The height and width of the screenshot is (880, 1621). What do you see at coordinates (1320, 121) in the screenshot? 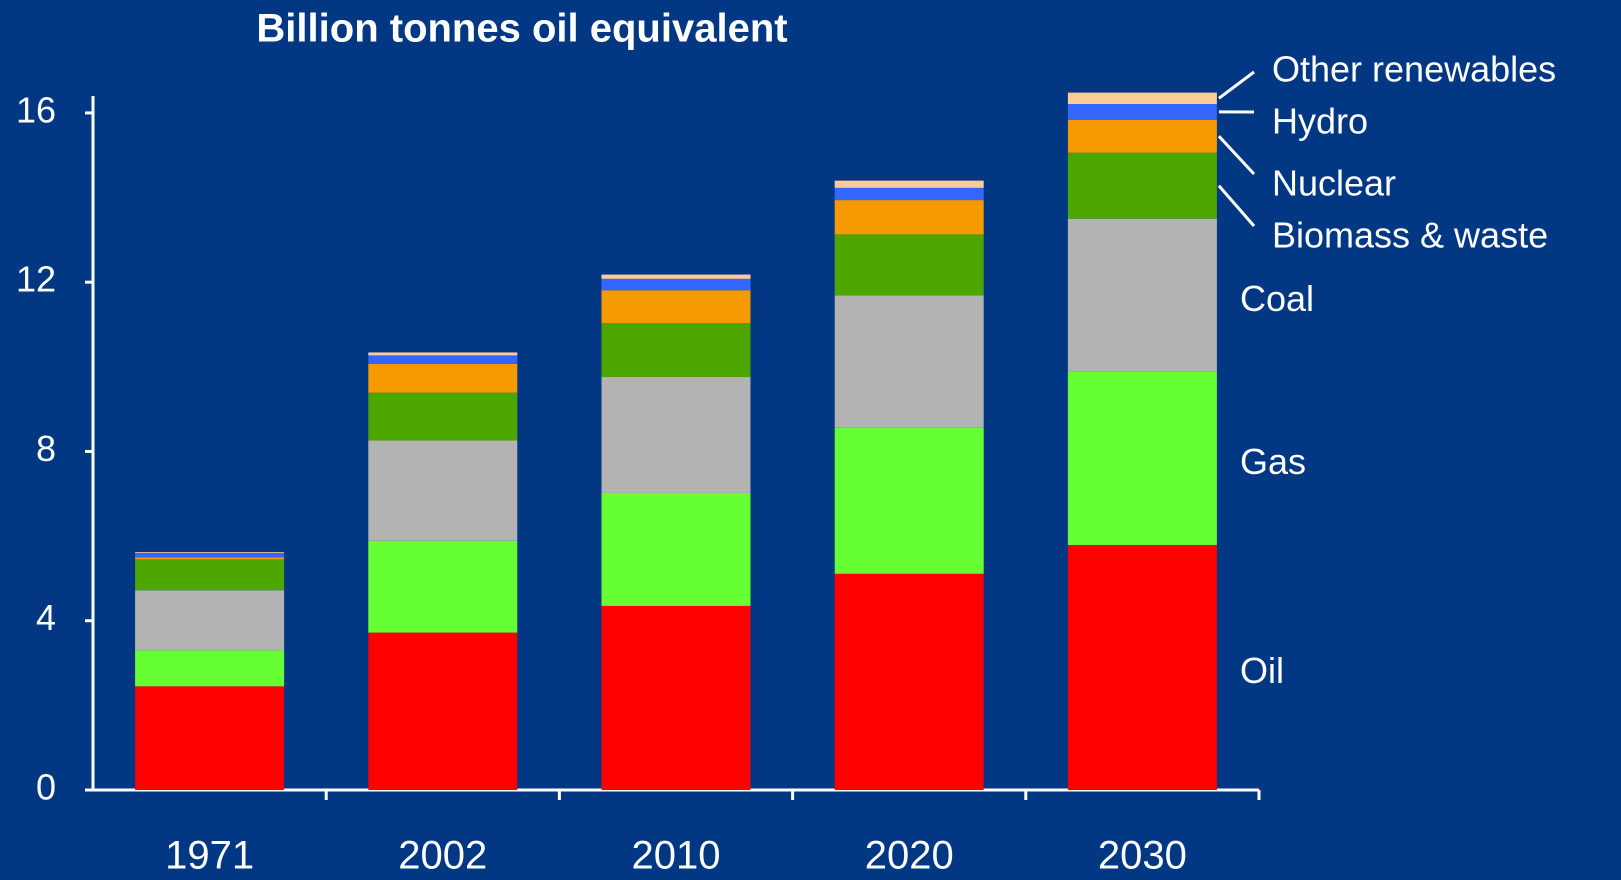
I see `series-label: Hydro` at bounding box center [1320, 121].